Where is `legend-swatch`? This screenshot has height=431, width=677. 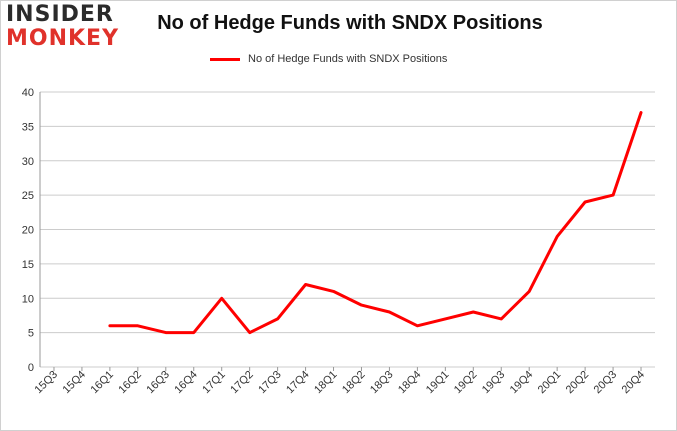 legend-swatch is located at coordinates (225, 59).